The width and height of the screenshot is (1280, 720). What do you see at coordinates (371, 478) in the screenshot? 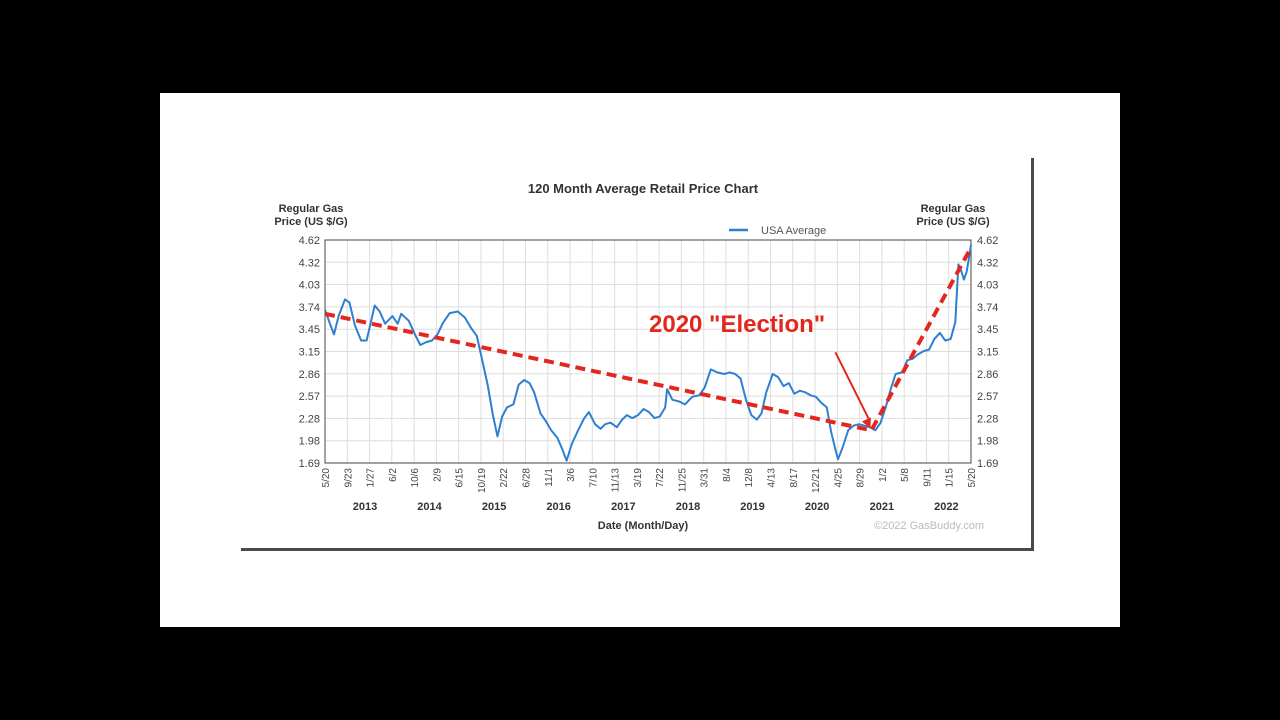
I see `x-tick-label: 1/27` at bounding box center [371, 478].